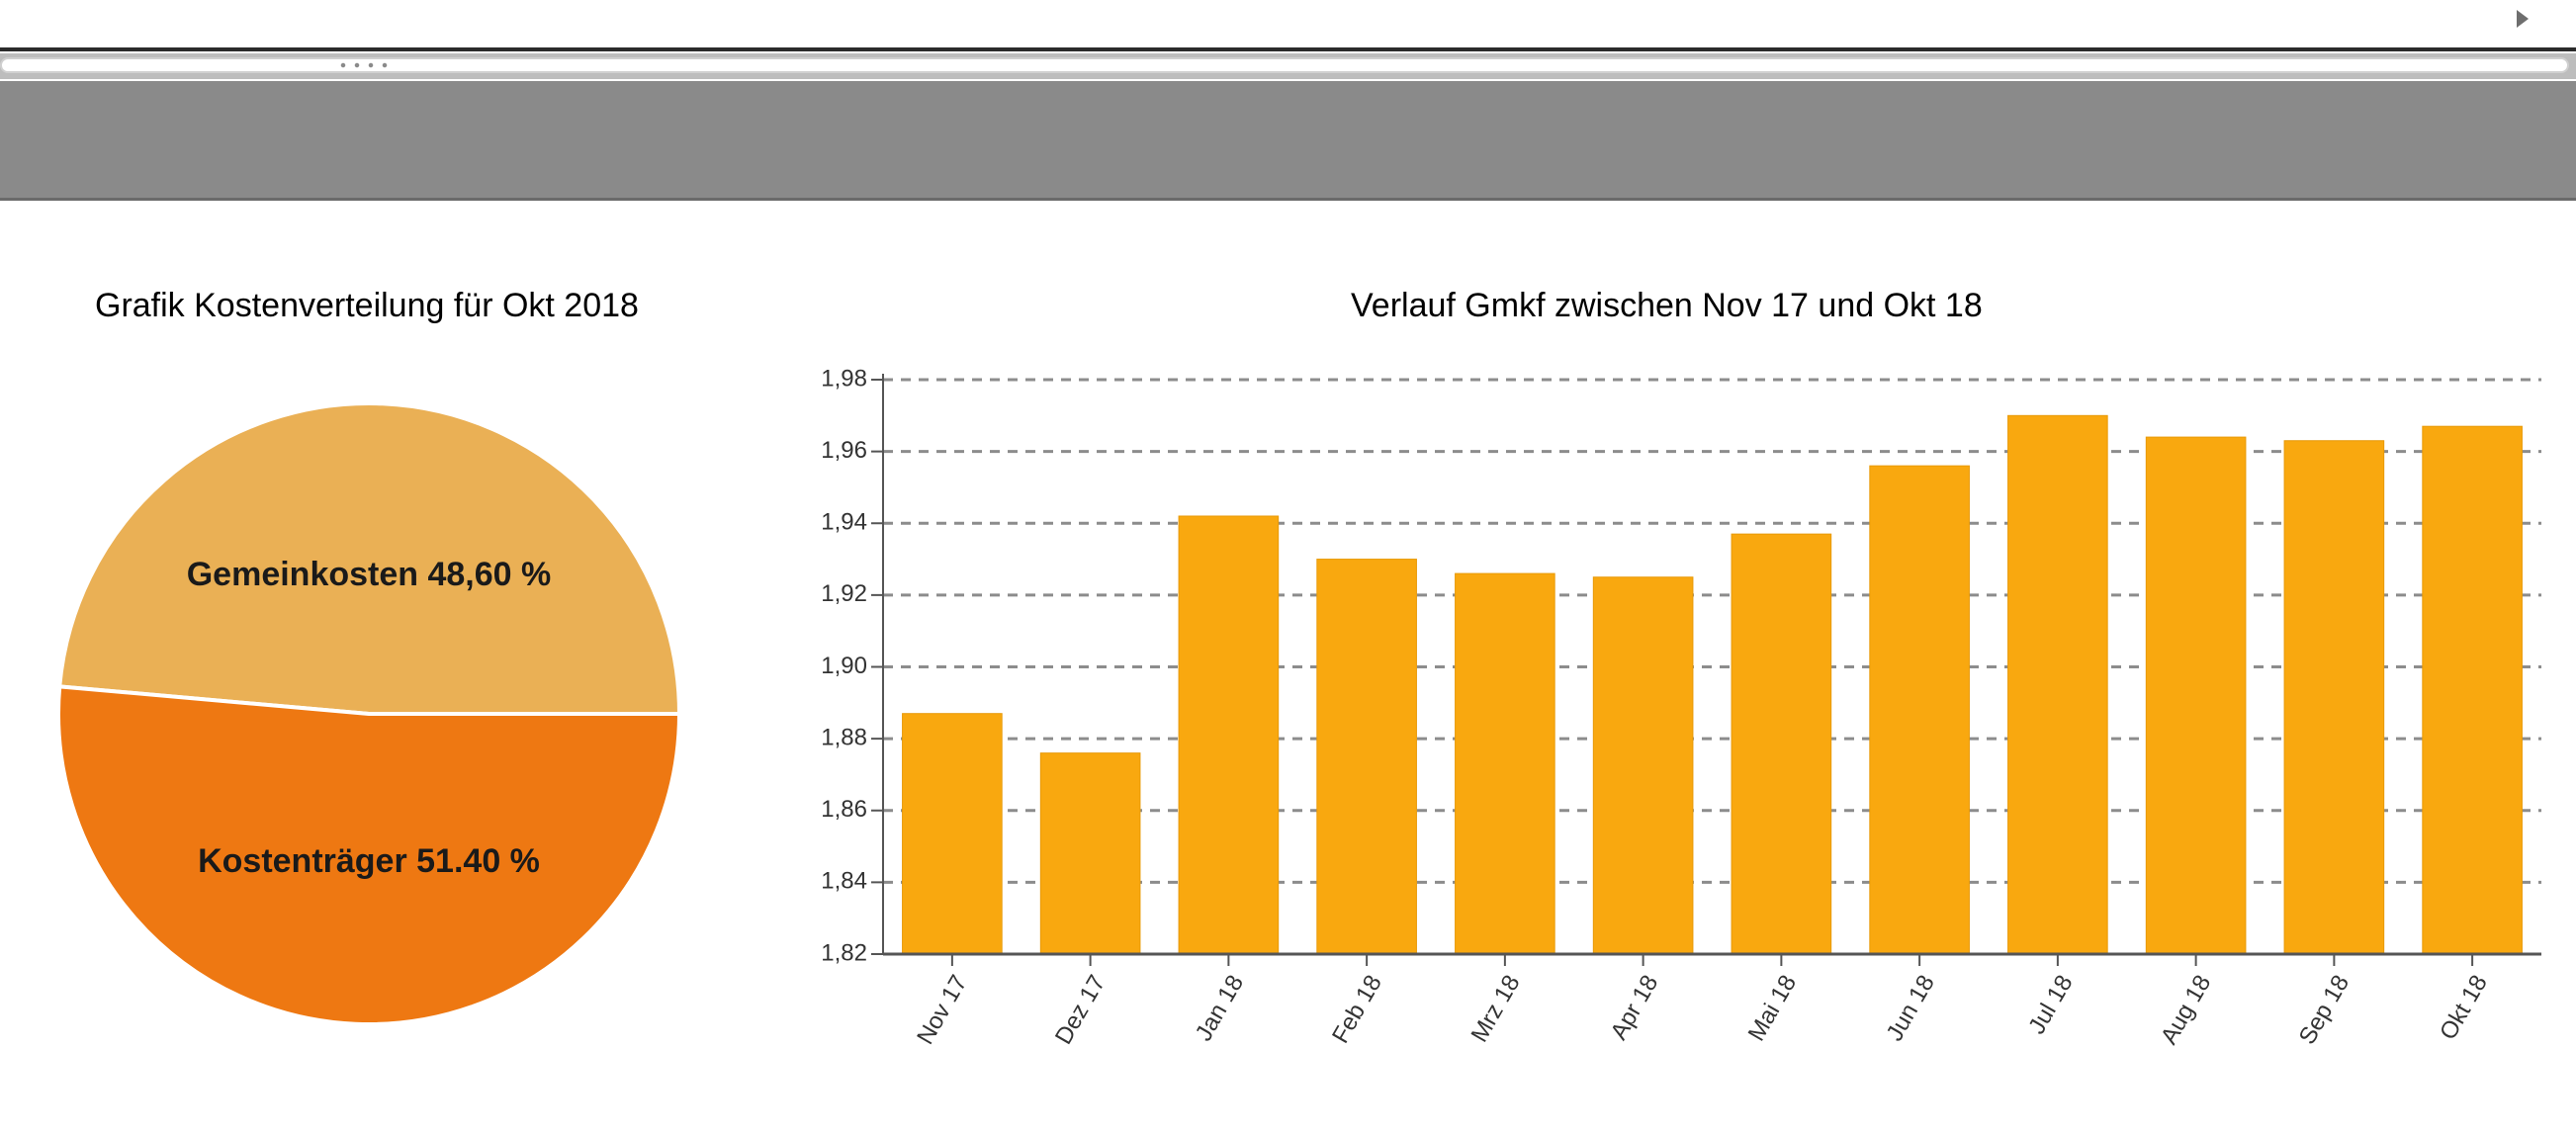 Image resolution: width=2576 pixels, height=1137 pixels. Describe the element at coordinates (2324, 1010) in the screenshot. I see `x-tick-label: Sep 18` at that location.